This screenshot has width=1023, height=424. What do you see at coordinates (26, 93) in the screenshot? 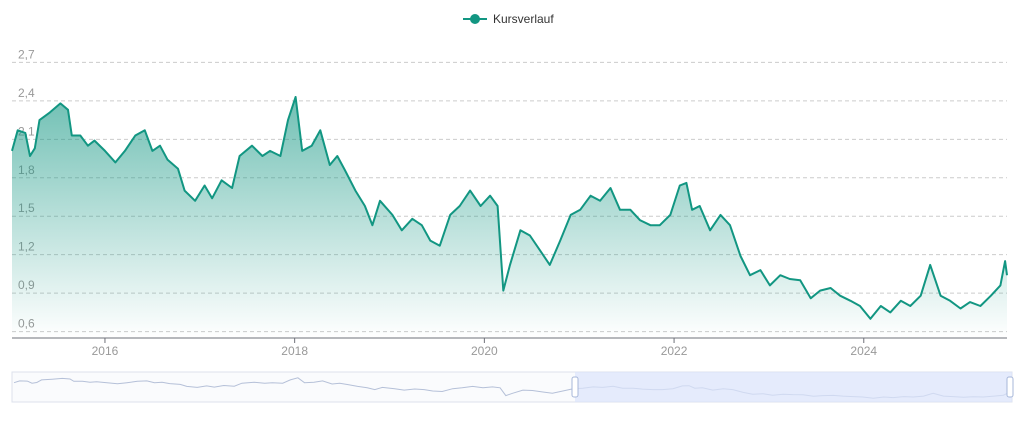
I see `y-tick-label: 2,4` at bounding box center [26, 93].